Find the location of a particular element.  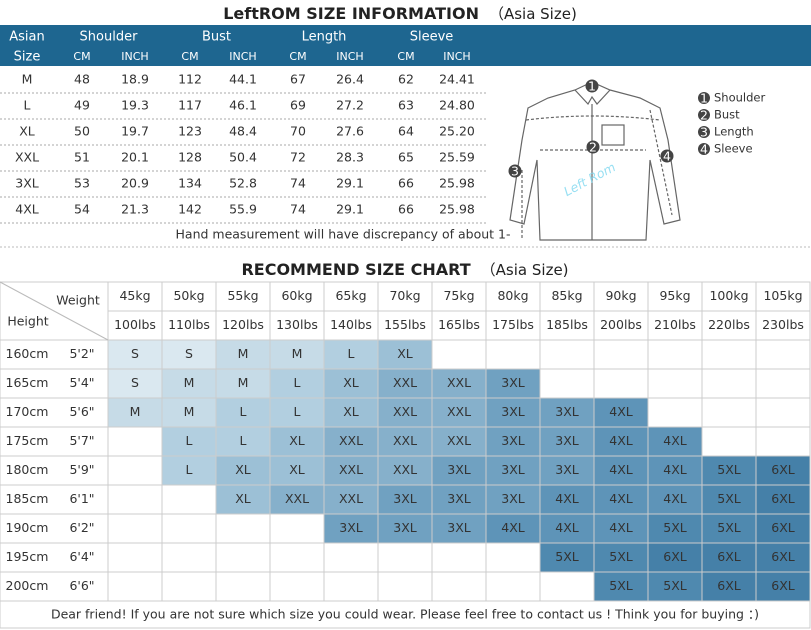

unit-label: INCH is located at coordinates (349, 56).